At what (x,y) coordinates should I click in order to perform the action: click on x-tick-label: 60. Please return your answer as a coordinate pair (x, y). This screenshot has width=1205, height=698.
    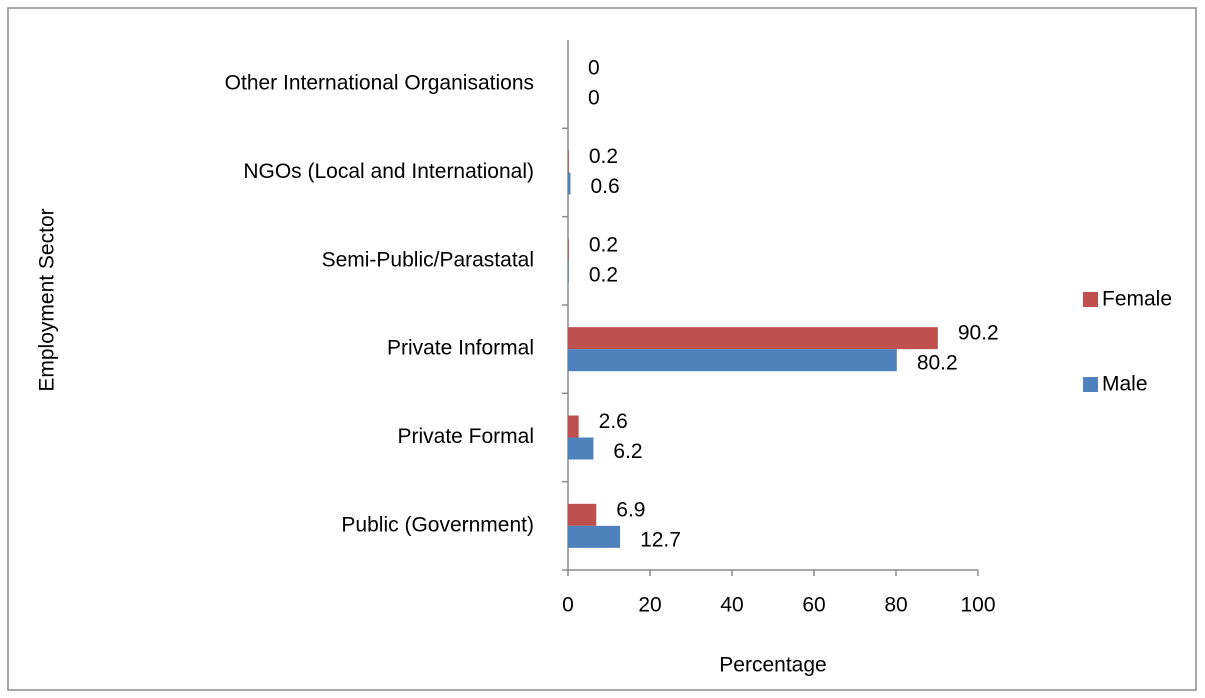
    Looking at the image, I should click on (813, 605).